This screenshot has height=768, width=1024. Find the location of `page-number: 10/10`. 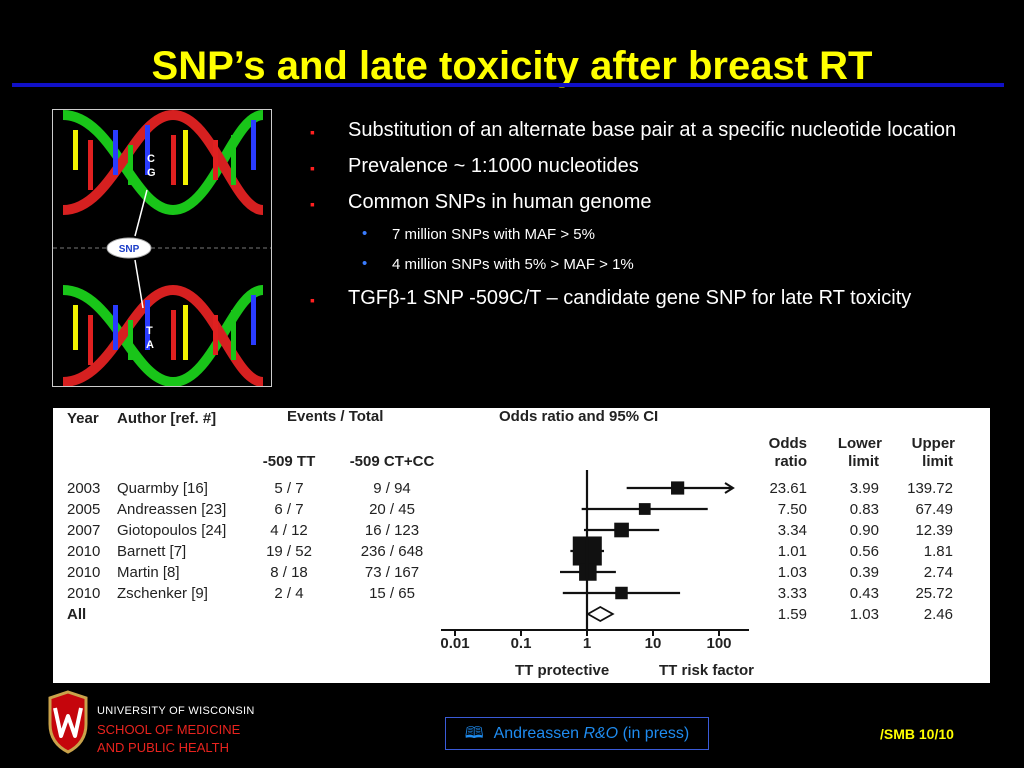

page-number: 10/10 is located at coordinates (936, 734).